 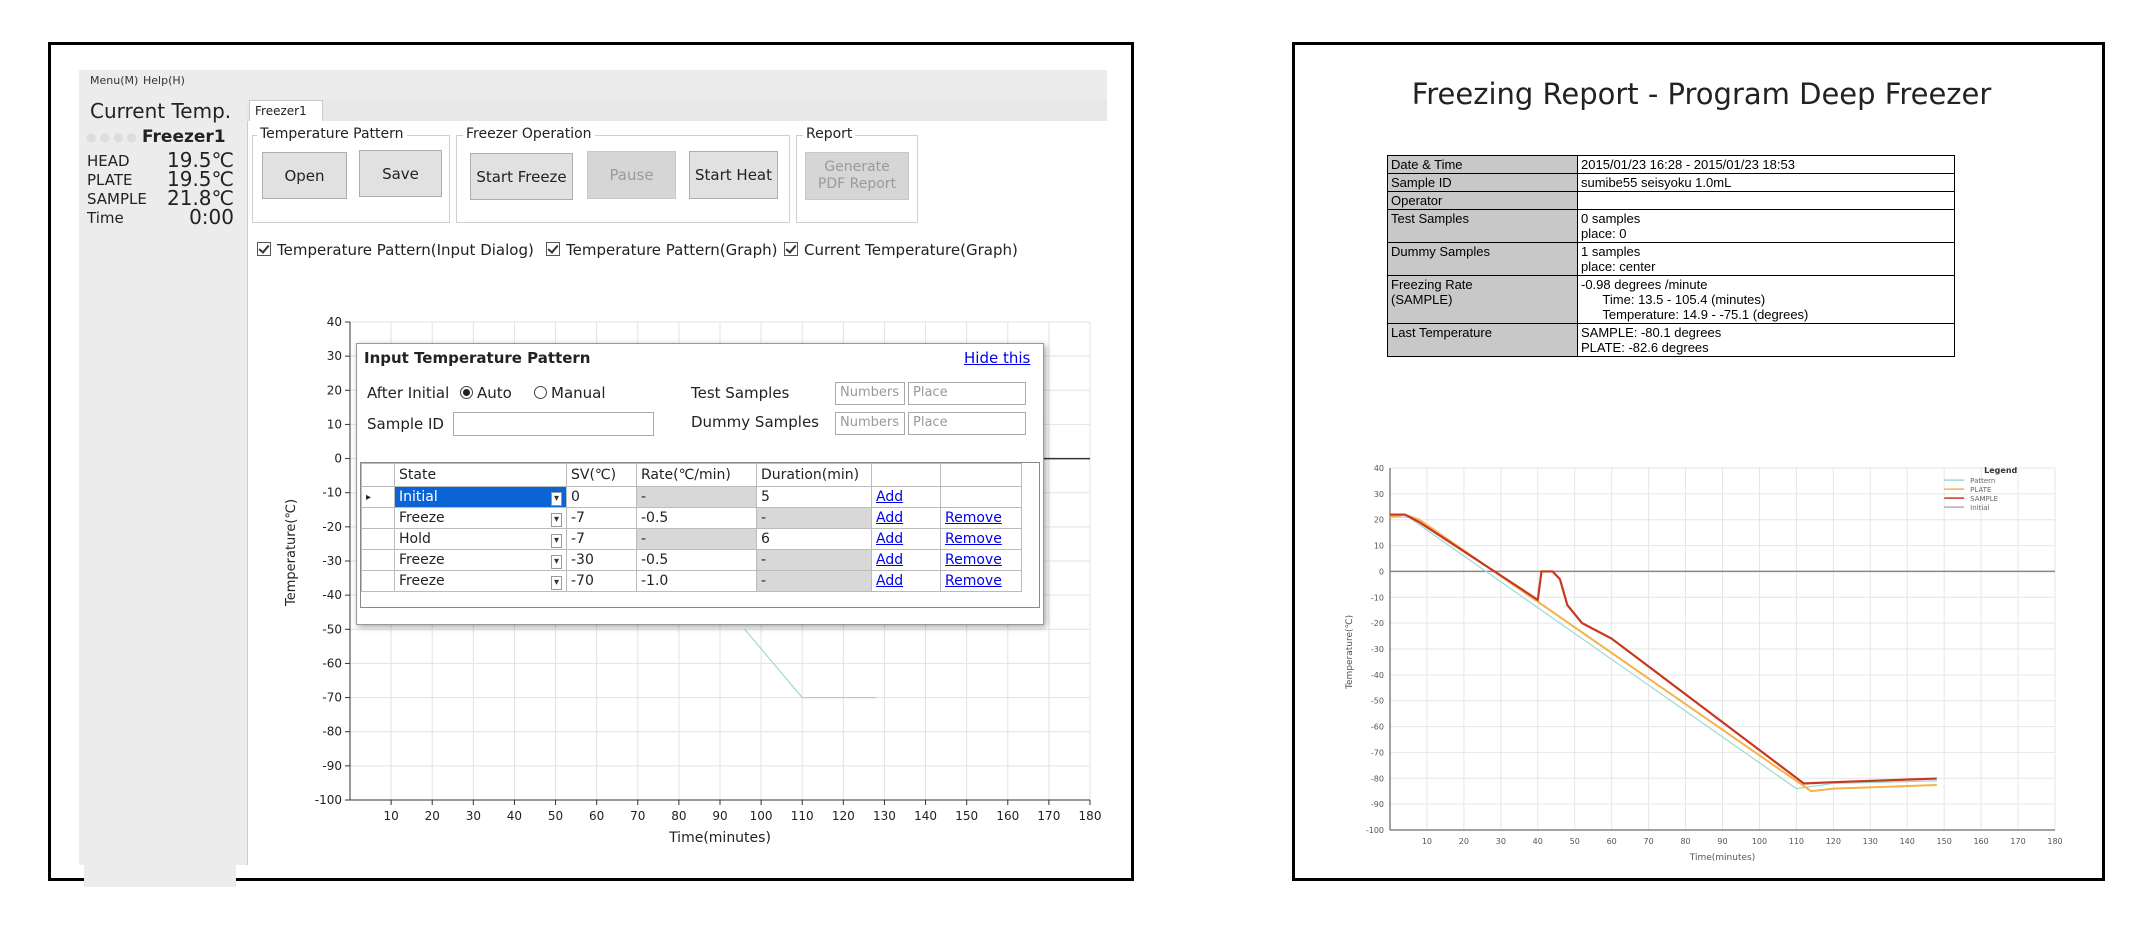 I want to click on table-row: Freeze ▾ -30 -0.5 - Add Remove, so click(x=691, y=560).